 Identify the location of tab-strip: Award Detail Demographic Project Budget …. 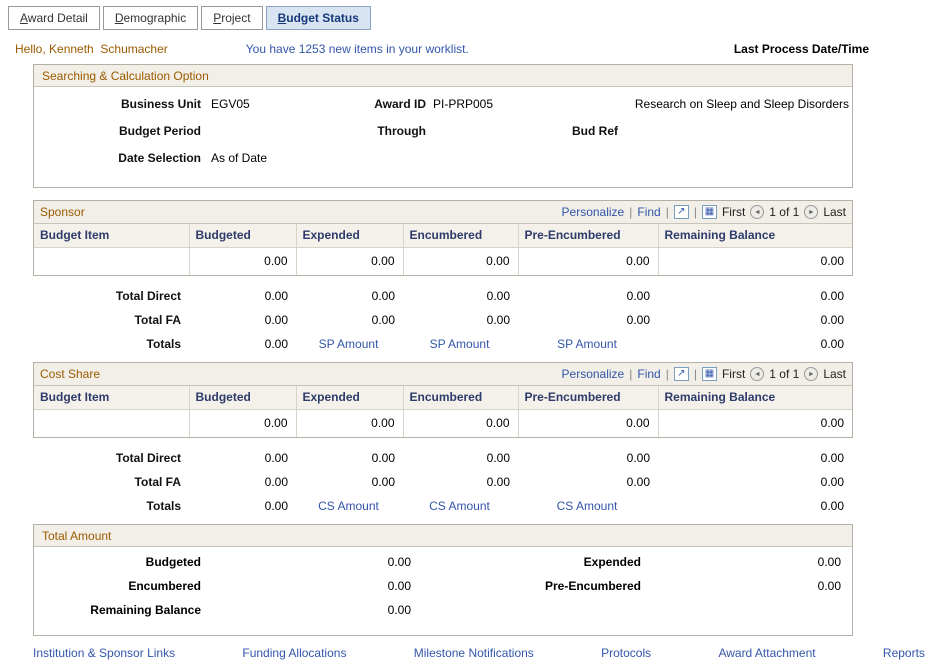
(475, 15).